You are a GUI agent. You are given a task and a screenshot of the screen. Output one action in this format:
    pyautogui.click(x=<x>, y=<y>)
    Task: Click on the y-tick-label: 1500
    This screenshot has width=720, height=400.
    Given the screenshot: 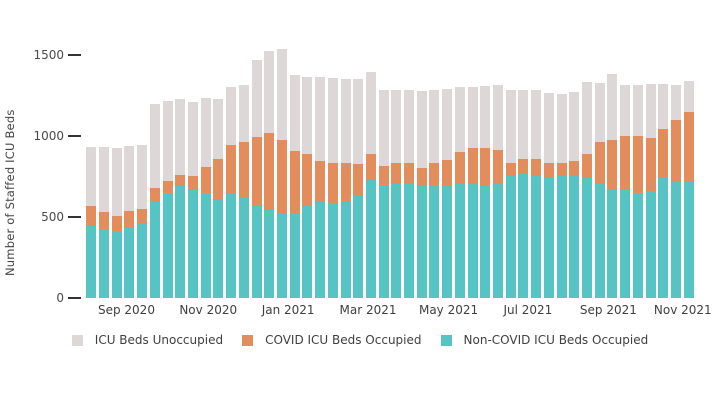 What is the action you would take?
    pyautogui.click(x=48, y=54)
    